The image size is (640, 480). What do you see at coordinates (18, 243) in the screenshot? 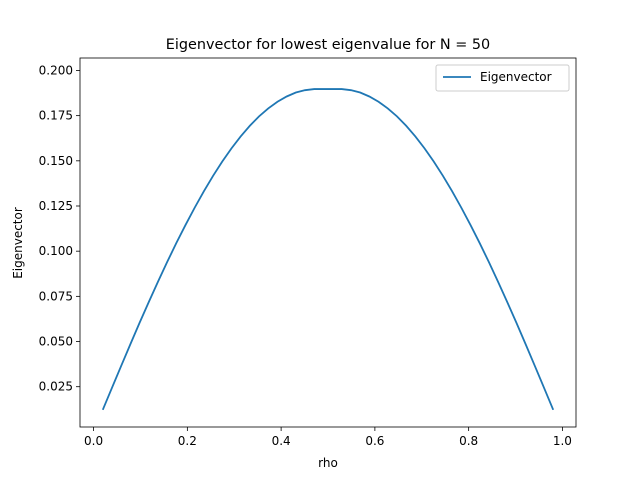
I see `y-axis-label: Eigenvector` at bounding box center [18, 243].